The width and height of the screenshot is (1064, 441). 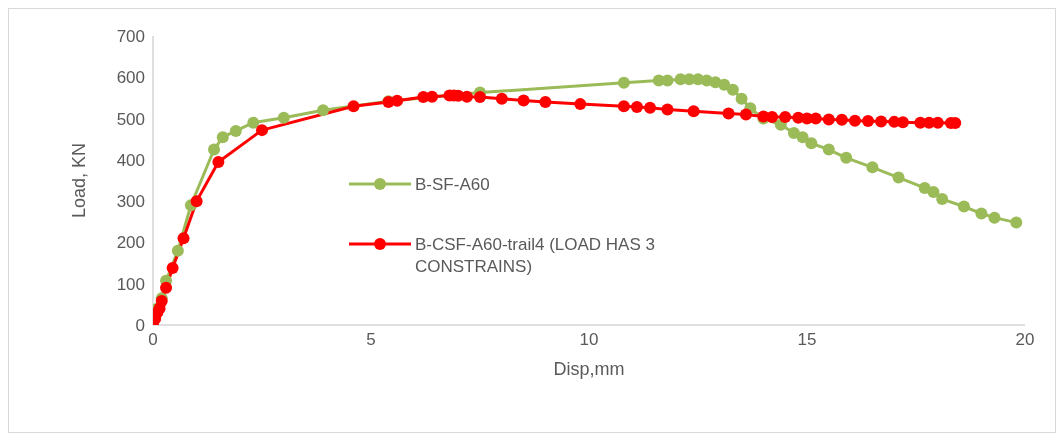 I want to click on x-axis-title: Disp,mm, so click(x=589, y=369).